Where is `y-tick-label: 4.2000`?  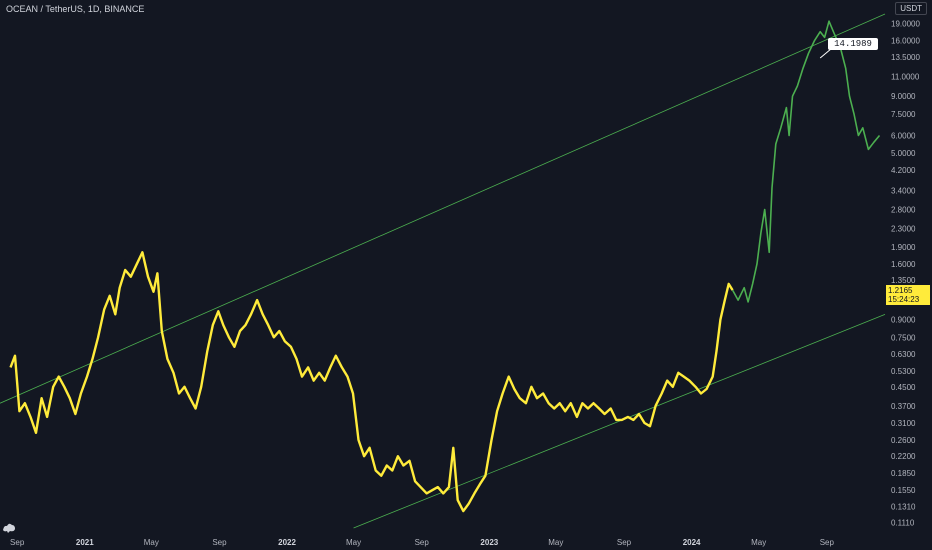
y-tick-label: 4.2000 is located at coordinates (903, 170).